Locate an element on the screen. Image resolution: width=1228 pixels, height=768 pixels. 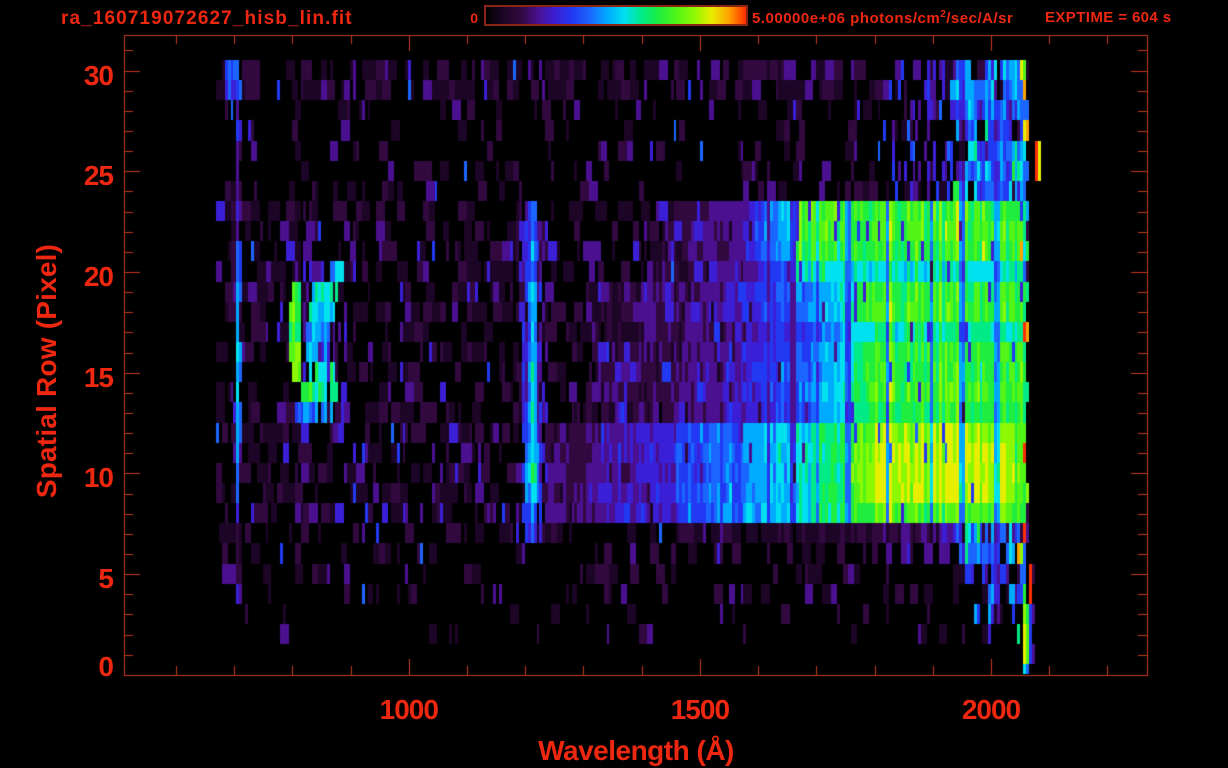
colorbar-max-label: 5.00000e+06 photons/cm2/sec/A/sr is located at coordinates (882, 18).